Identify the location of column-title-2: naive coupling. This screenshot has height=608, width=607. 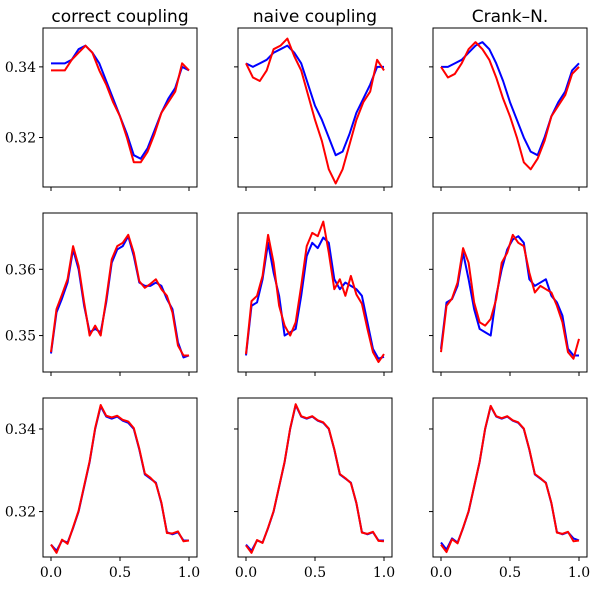
(315, 17).